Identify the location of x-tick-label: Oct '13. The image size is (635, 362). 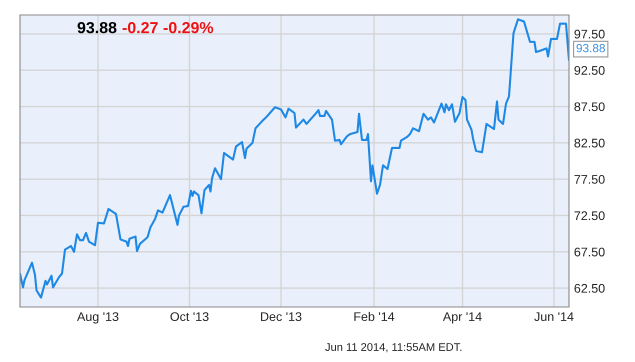
(189, 317).